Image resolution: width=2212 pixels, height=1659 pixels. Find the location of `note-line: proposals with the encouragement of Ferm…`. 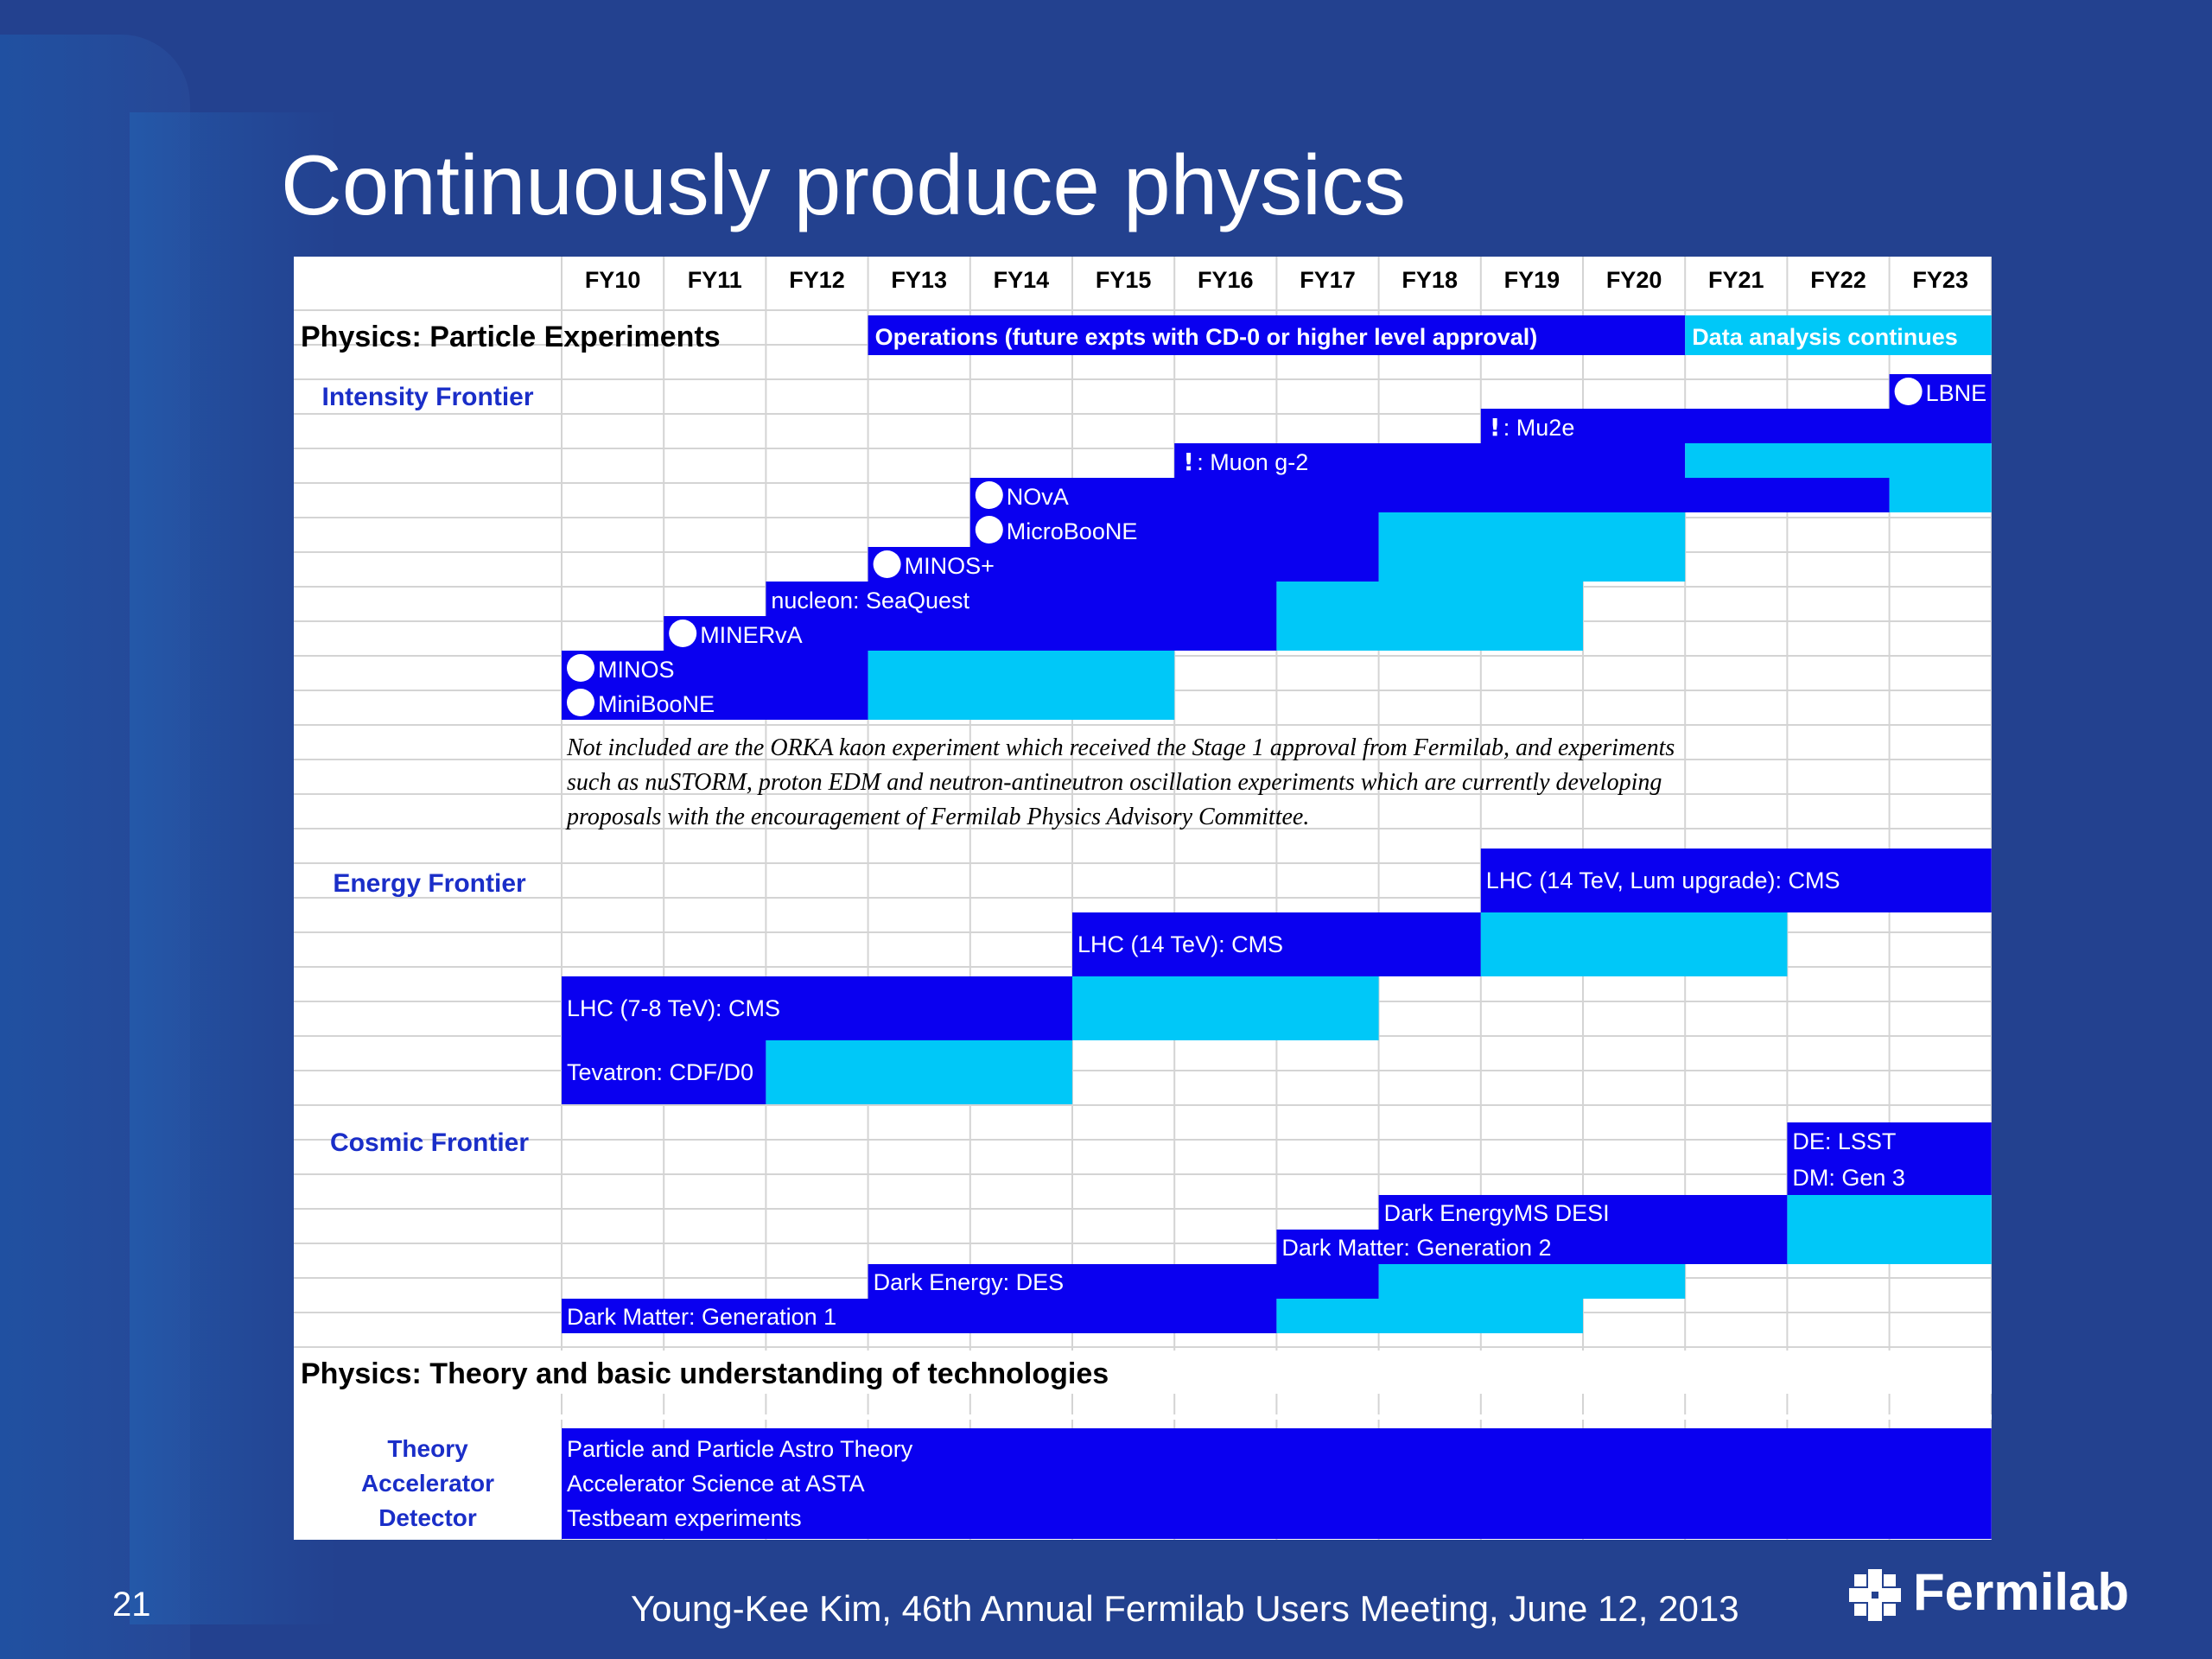

note-line: proposals with the encouragement of Ferm… is located at coordinates (937, 817).